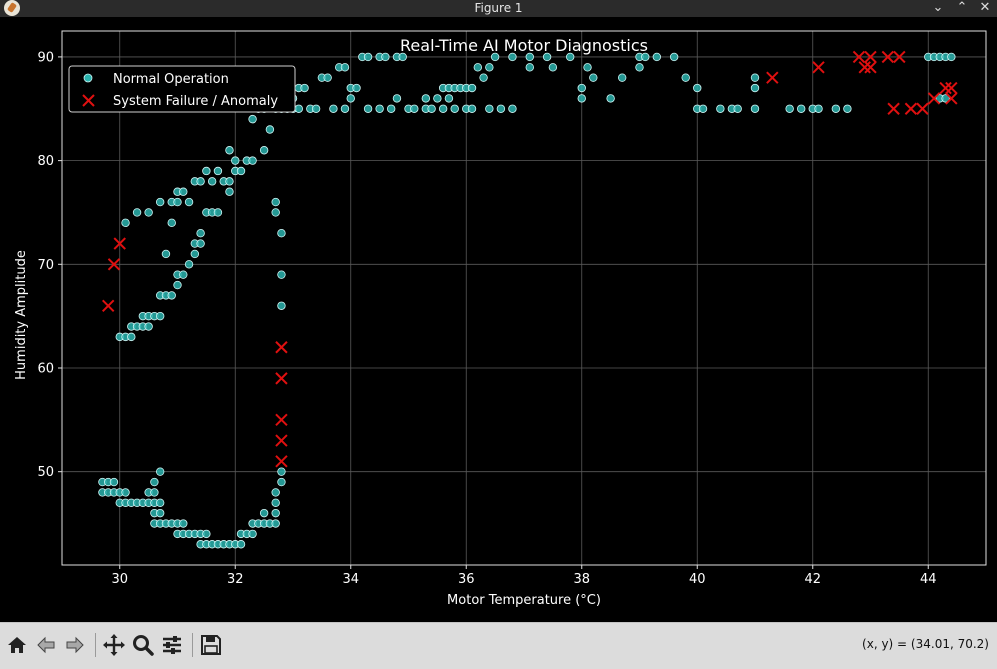 The image size is (997, 669). I want to click on x-axis-label: Motor Temperature (°C), so click(524, 600).